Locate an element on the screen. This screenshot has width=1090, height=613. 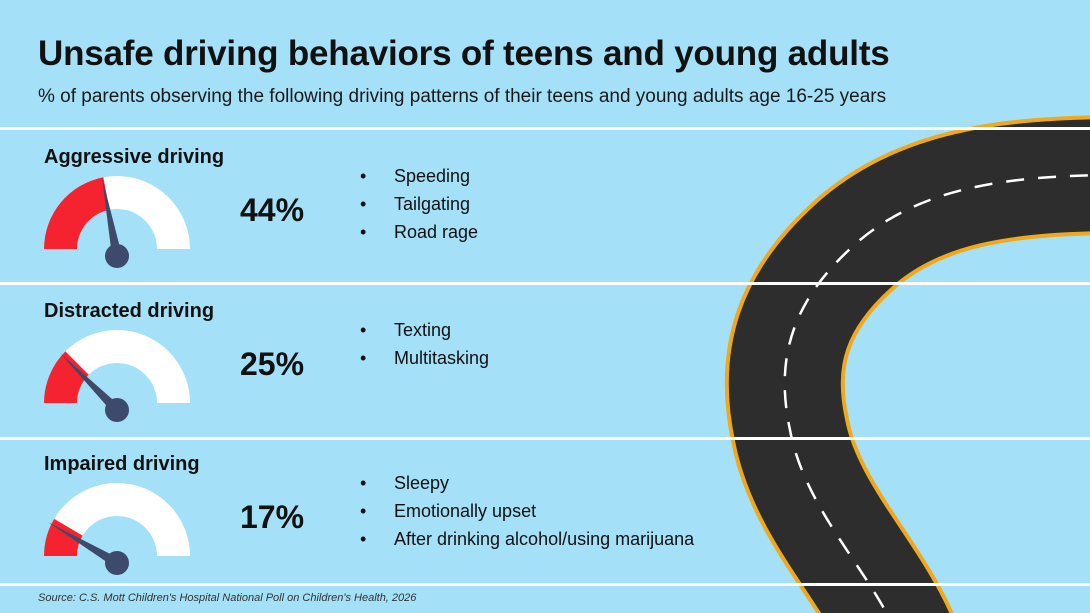
behavior-list: • Texting • Multitasking is located at coordinates (424, 344).